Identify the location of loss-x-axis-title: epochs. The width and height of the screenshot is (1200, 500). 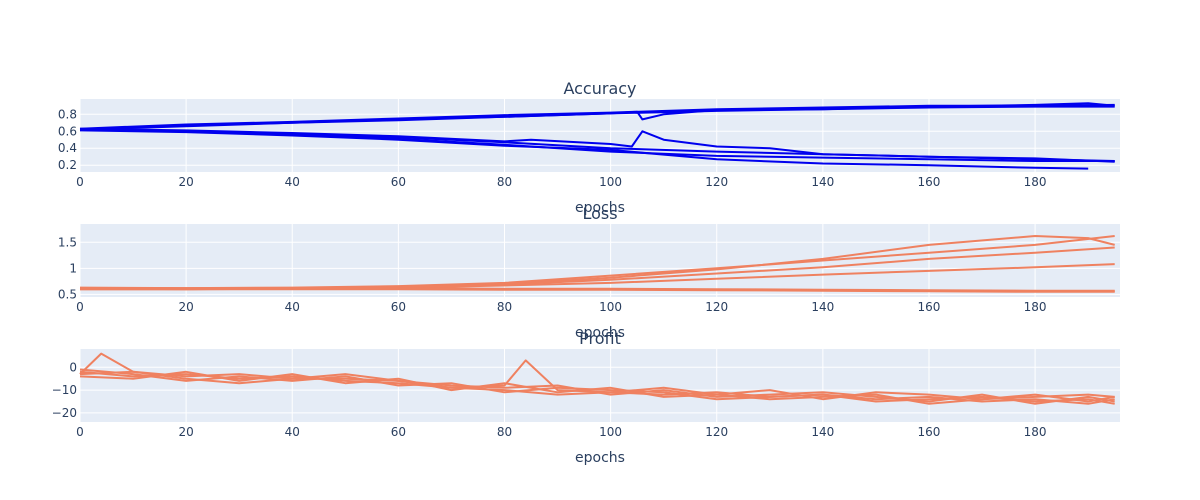
(600, 333).